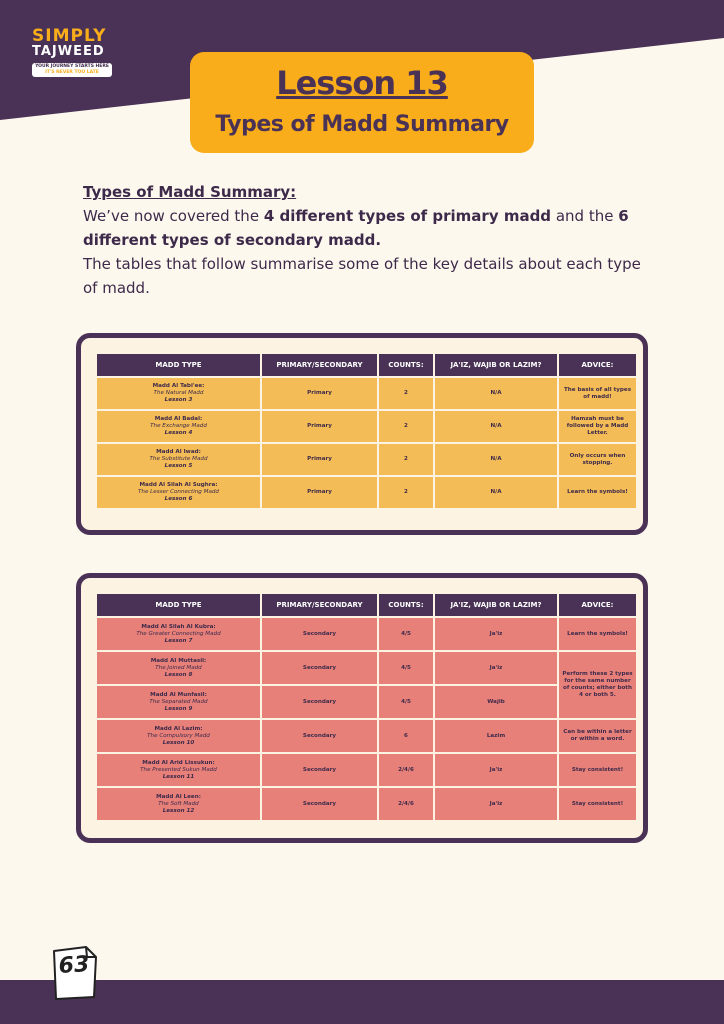  What do you see at coordinates (178, 433) in the screenshot?
I see `madd-lesson: Lesson 4` at bounding box center [178, 433].